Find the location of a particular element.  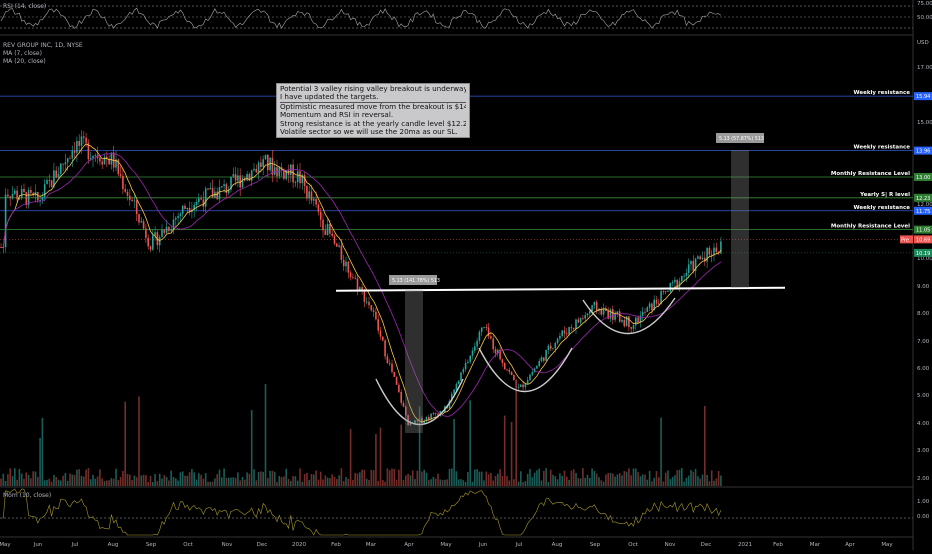

level-price-tag-text: 15.94 is located at coordinates (923, 97).